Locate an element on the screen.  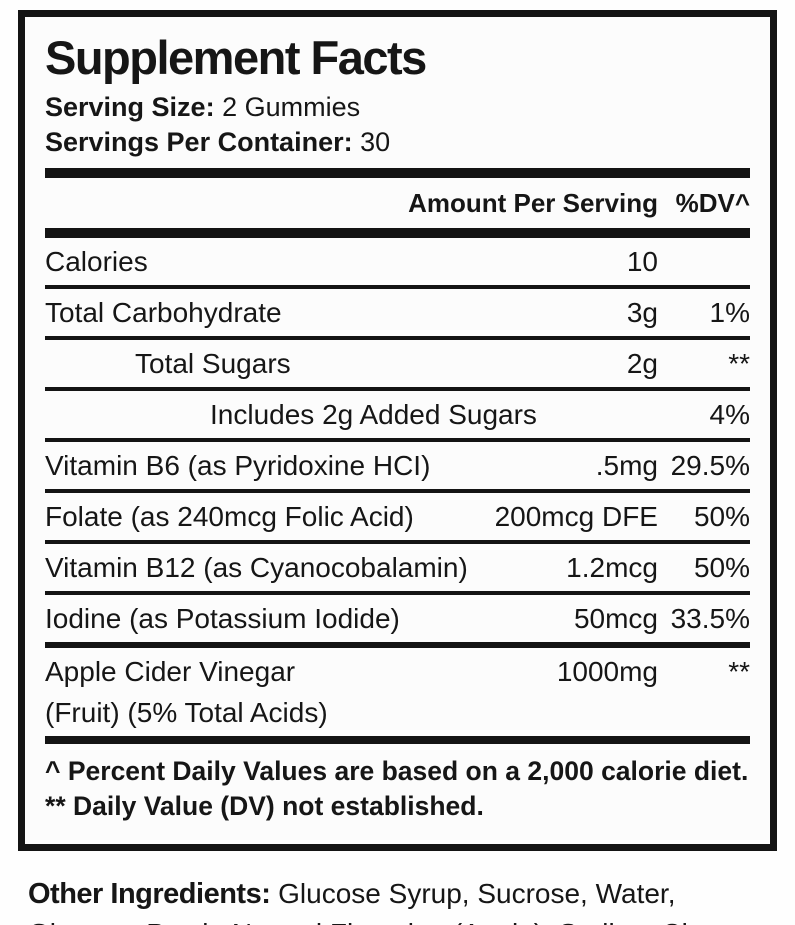
nutrient-name: Includes 2g Added Sugars is located at coordinates (373, 415).